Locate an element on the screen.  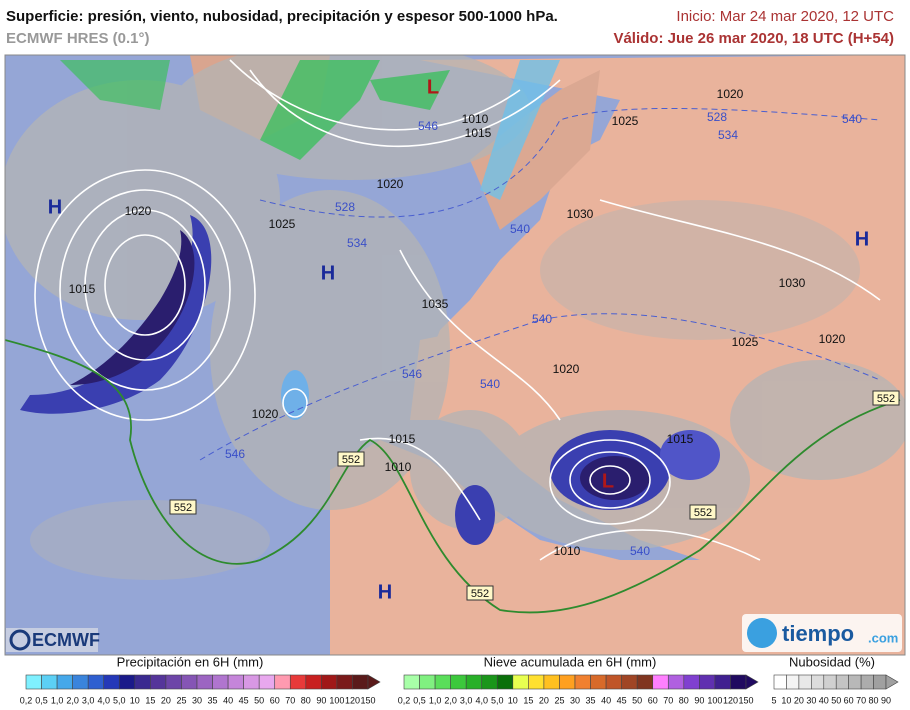
legend-title: Nieve acumulada en 6H (mm) is located at coordinates (570, 661).